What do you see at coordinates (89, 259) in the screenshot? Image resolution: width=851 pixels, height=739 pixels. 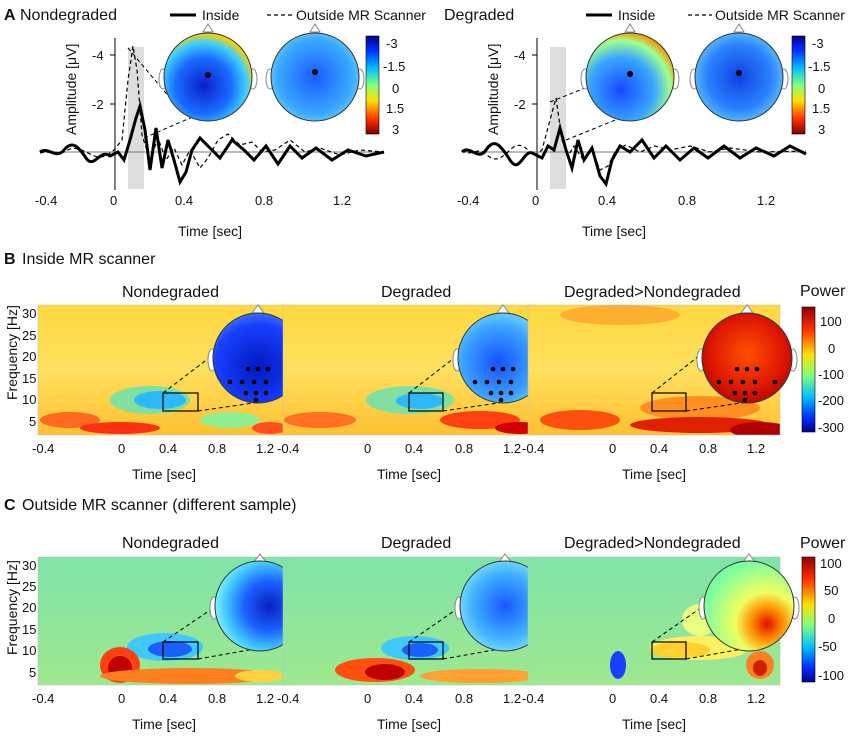 I see `panel-b-title: Inside MR scanner` at bounding box center [89, 259].